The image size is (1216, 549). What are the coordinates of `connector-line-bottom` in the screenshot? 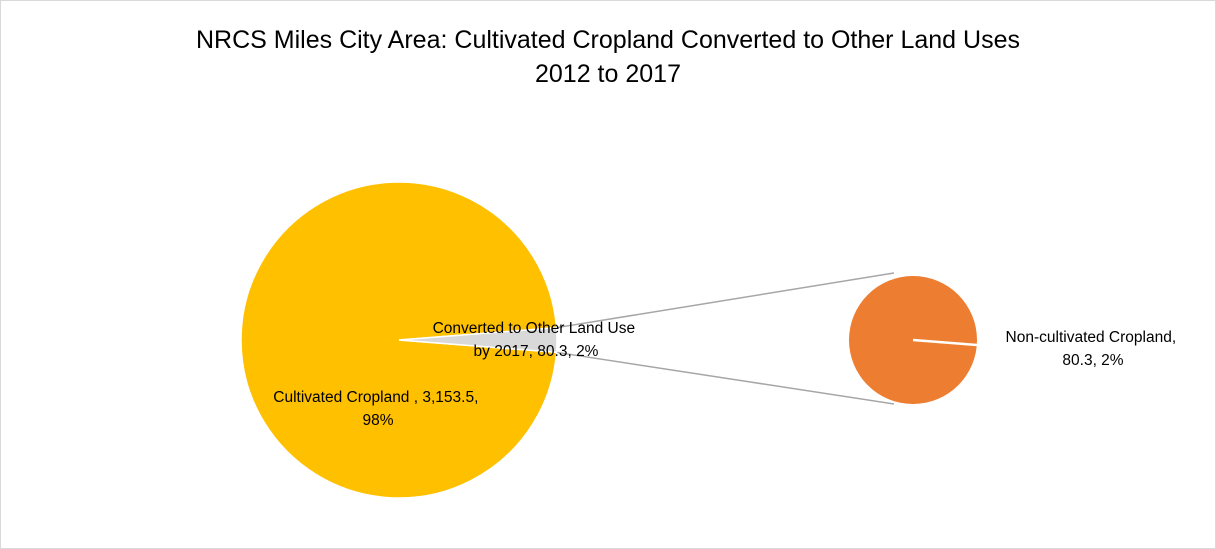 It's located at (725, 378).